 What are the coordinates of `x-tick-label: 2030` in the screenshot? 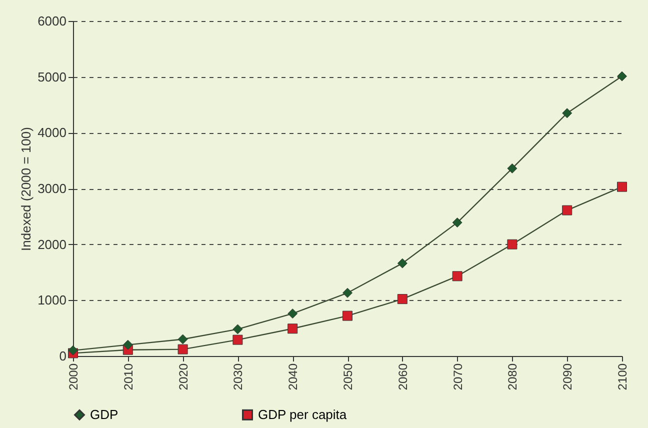 It's located at (238, 376).